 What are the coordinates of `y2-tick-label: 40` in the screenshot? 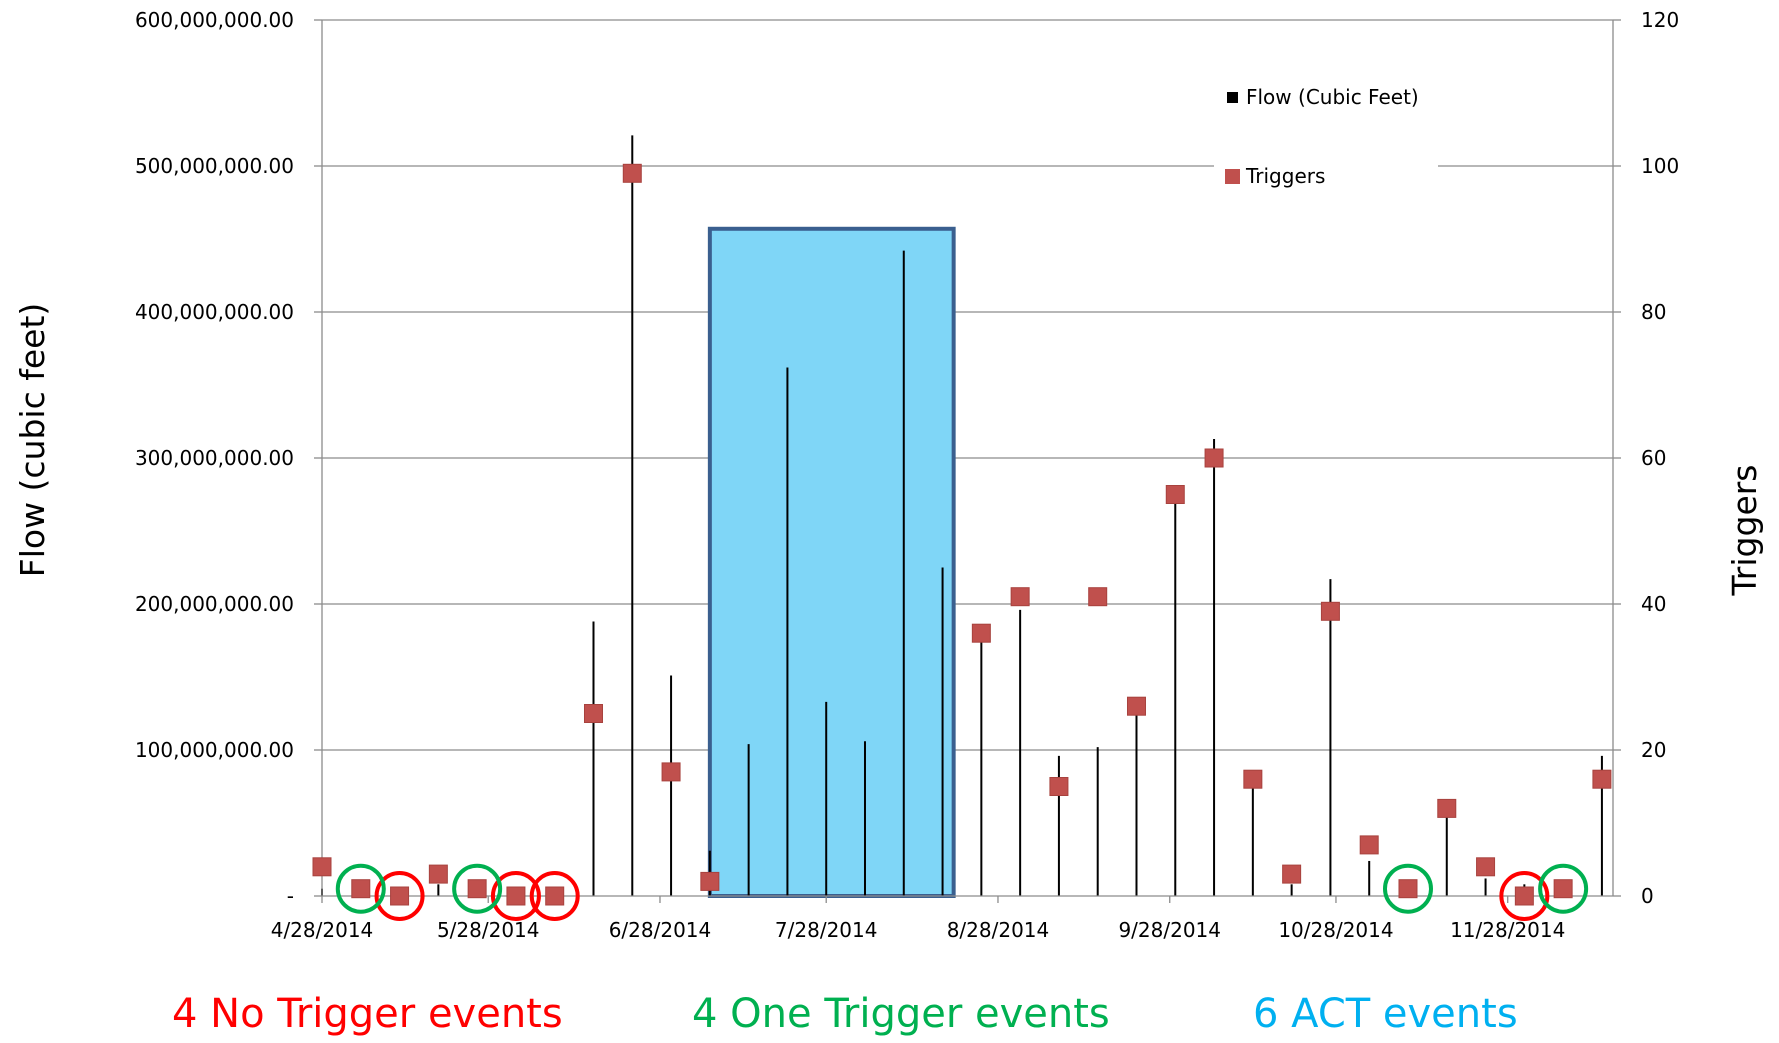 It's located at (1653, 604).